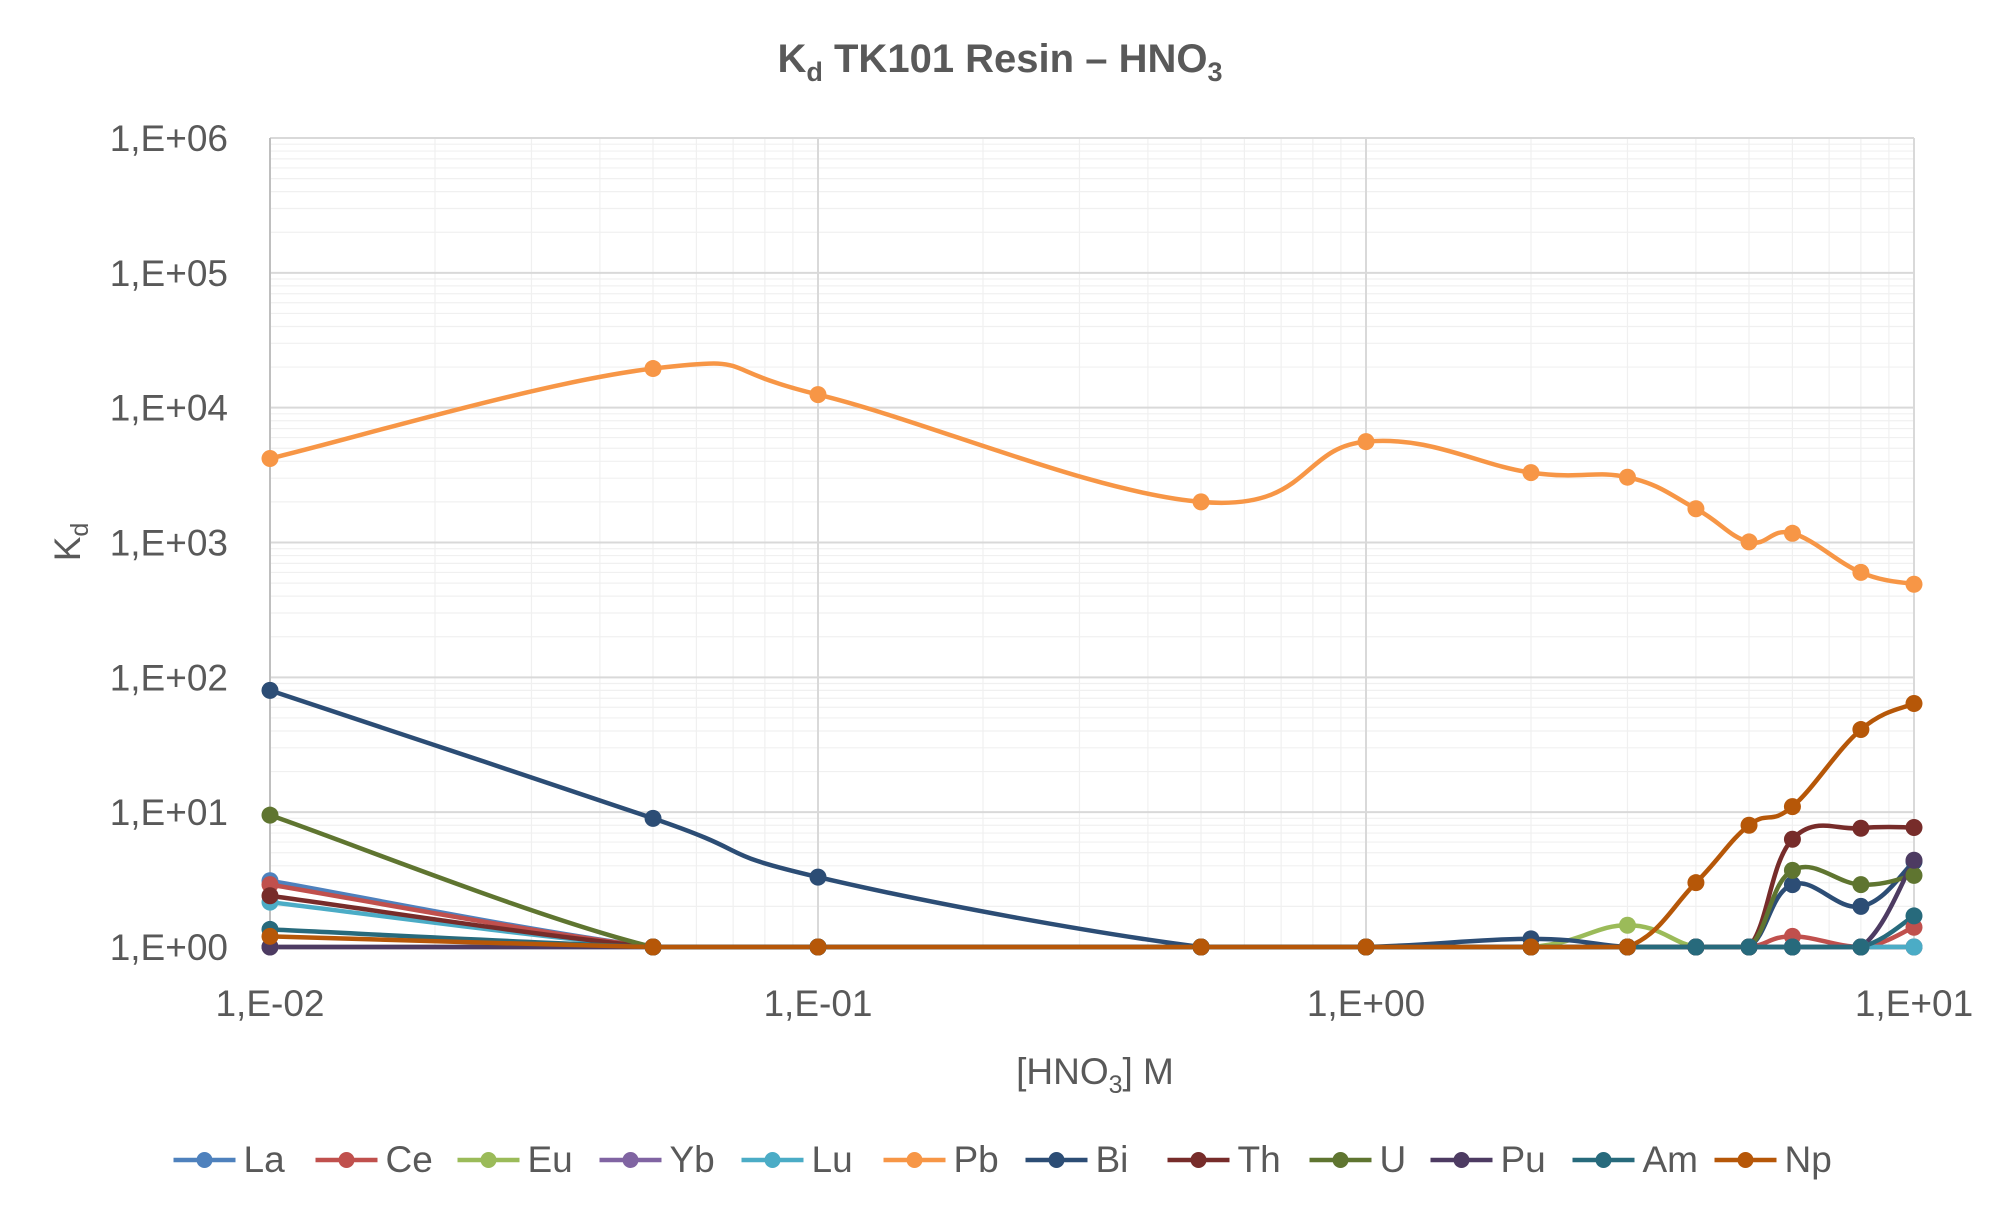 The height and width of the screenshot is (1221, 2000). Describe the element at coordinates (772, 1160) in the screenshot. I see `legend-marker-lu` at that location.